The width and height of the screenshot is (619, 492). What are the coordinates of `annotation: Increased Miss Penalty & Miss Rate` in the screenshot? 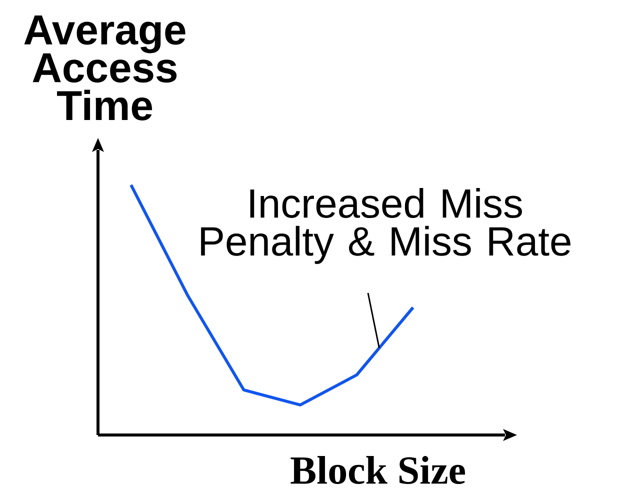 It's located at (385, 226).